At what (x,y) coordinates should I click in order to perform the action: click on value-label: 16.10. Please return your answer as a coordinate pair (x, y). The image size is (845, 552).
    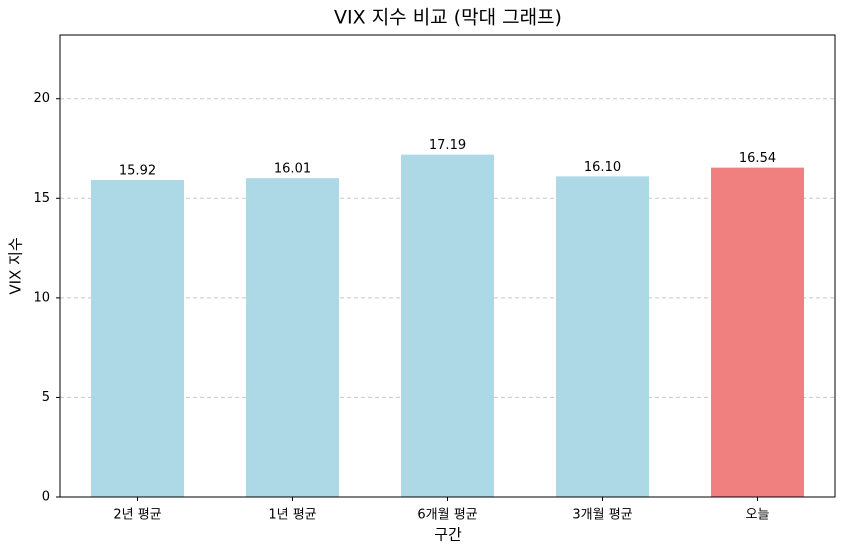
    Looking at the image, I should click on (602, 167).